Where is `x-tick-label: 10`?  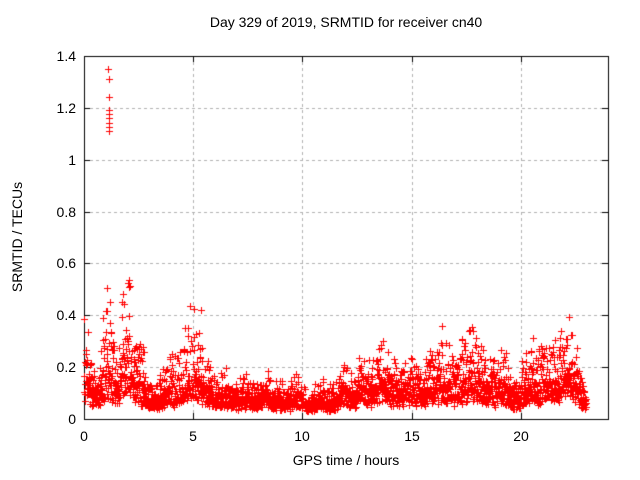
x-tick-label: 10 is located at coordinates (302, 436).